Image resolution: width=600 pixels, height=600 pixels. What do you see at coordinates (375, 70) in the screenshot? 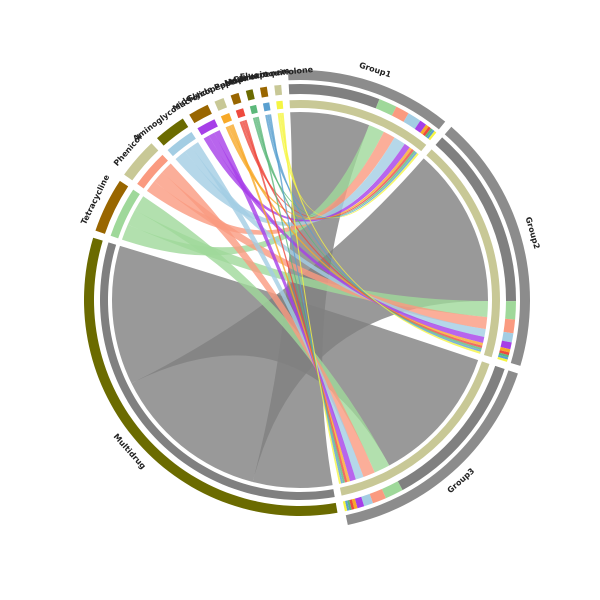
I see `sector-label: Group1` at bounding box center [375, 70].